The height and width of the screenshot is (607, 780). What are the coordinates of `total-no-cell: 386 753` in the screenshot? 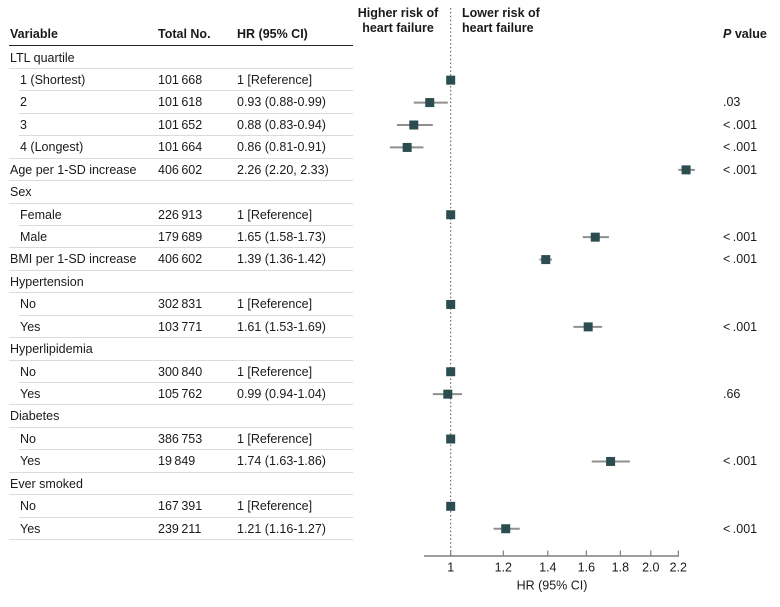 It's located at (180, 438).